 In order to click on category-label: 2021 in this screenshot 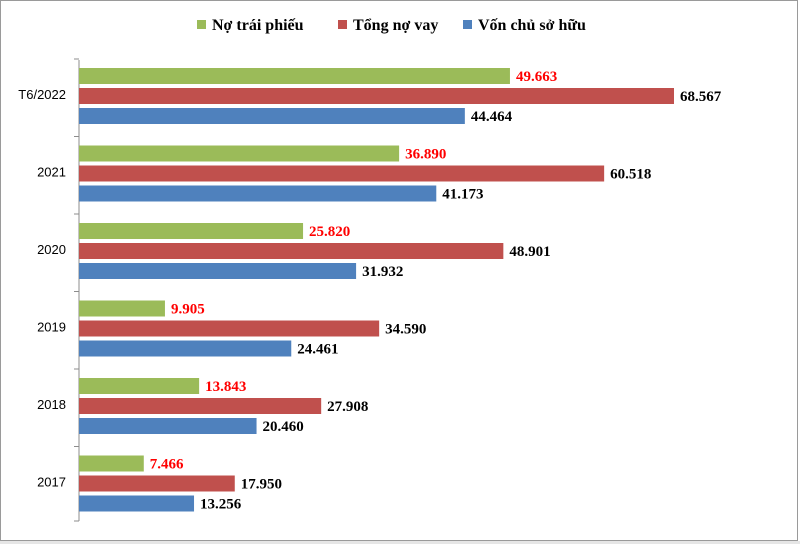, I will do `click(51, 172)`.